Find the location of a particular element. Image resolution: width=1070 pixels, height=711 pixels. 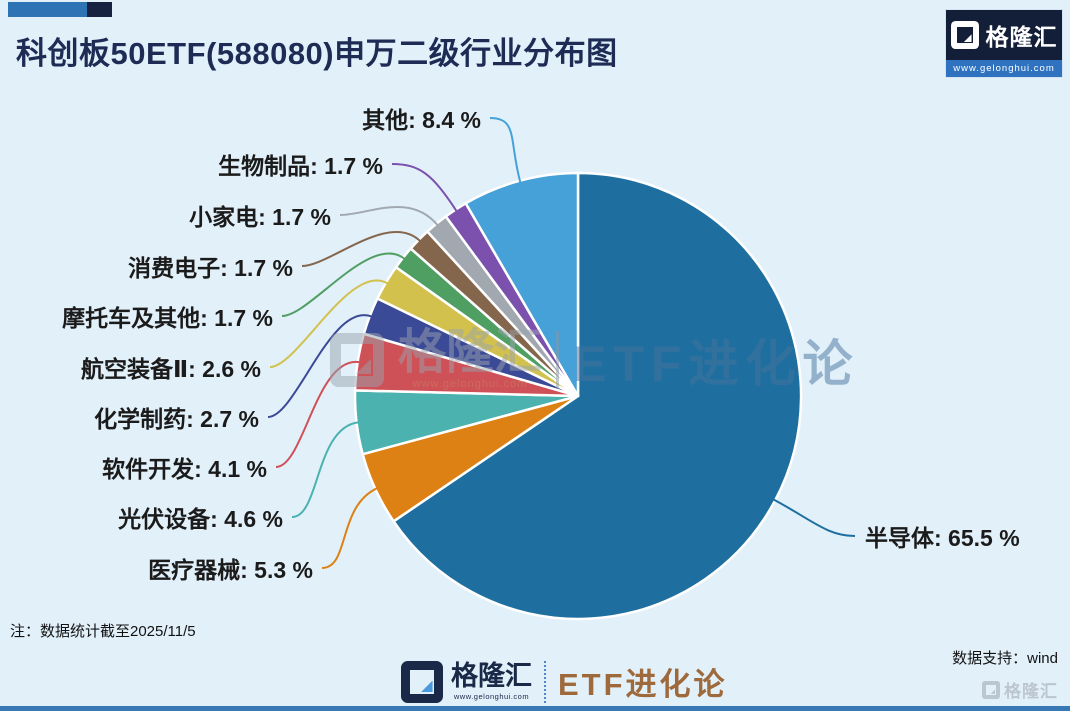

corner-watermark: 格隆汇 is located at coordinates (1020, 689).